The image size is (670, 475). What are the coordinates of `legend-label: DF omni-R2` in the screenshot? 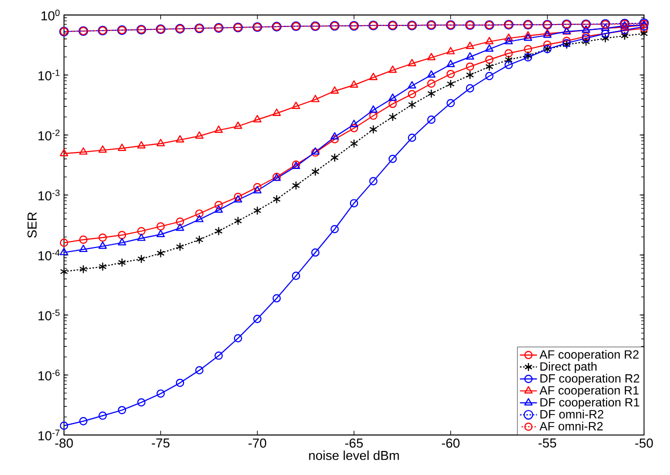 It's located at (572, 414).